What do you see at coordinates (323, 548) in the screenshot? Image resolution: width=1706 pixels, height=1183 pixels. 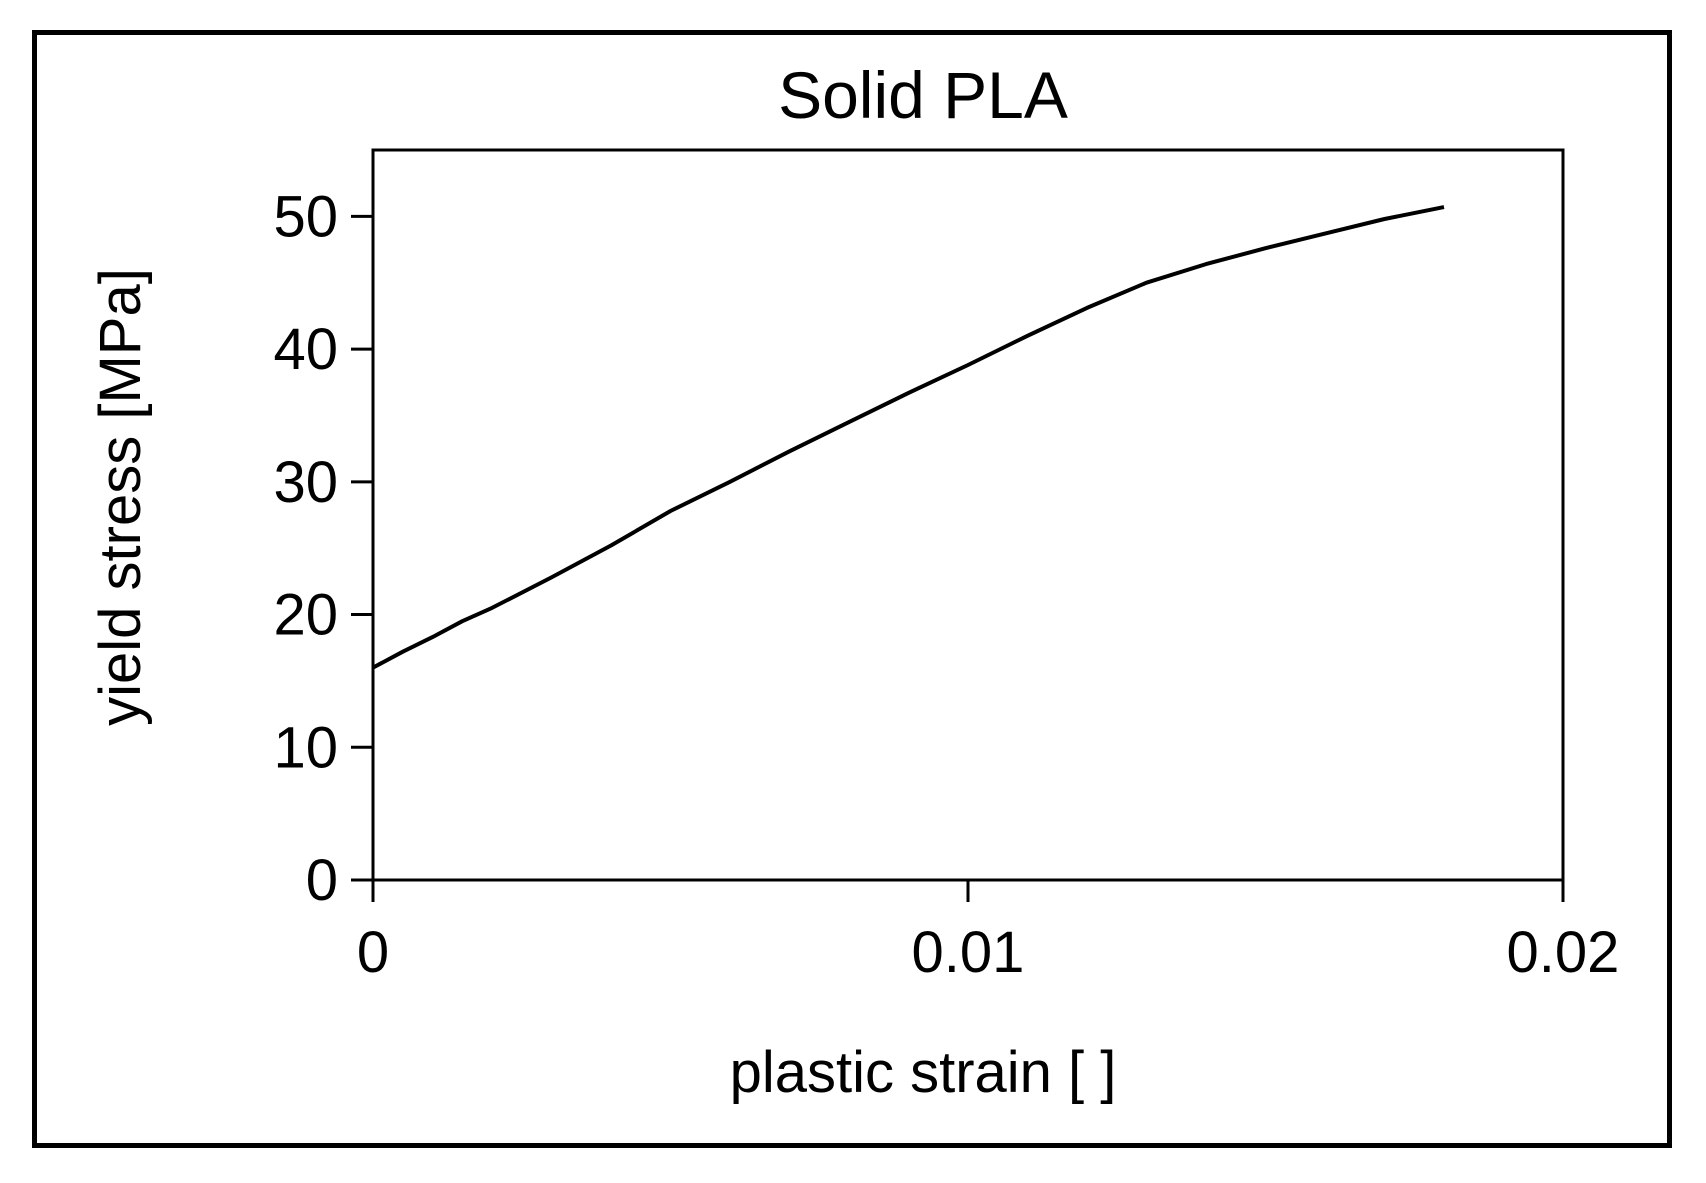 I see `y-axis: 0 10 20 30 40 50` at bounding box center [323, 548].